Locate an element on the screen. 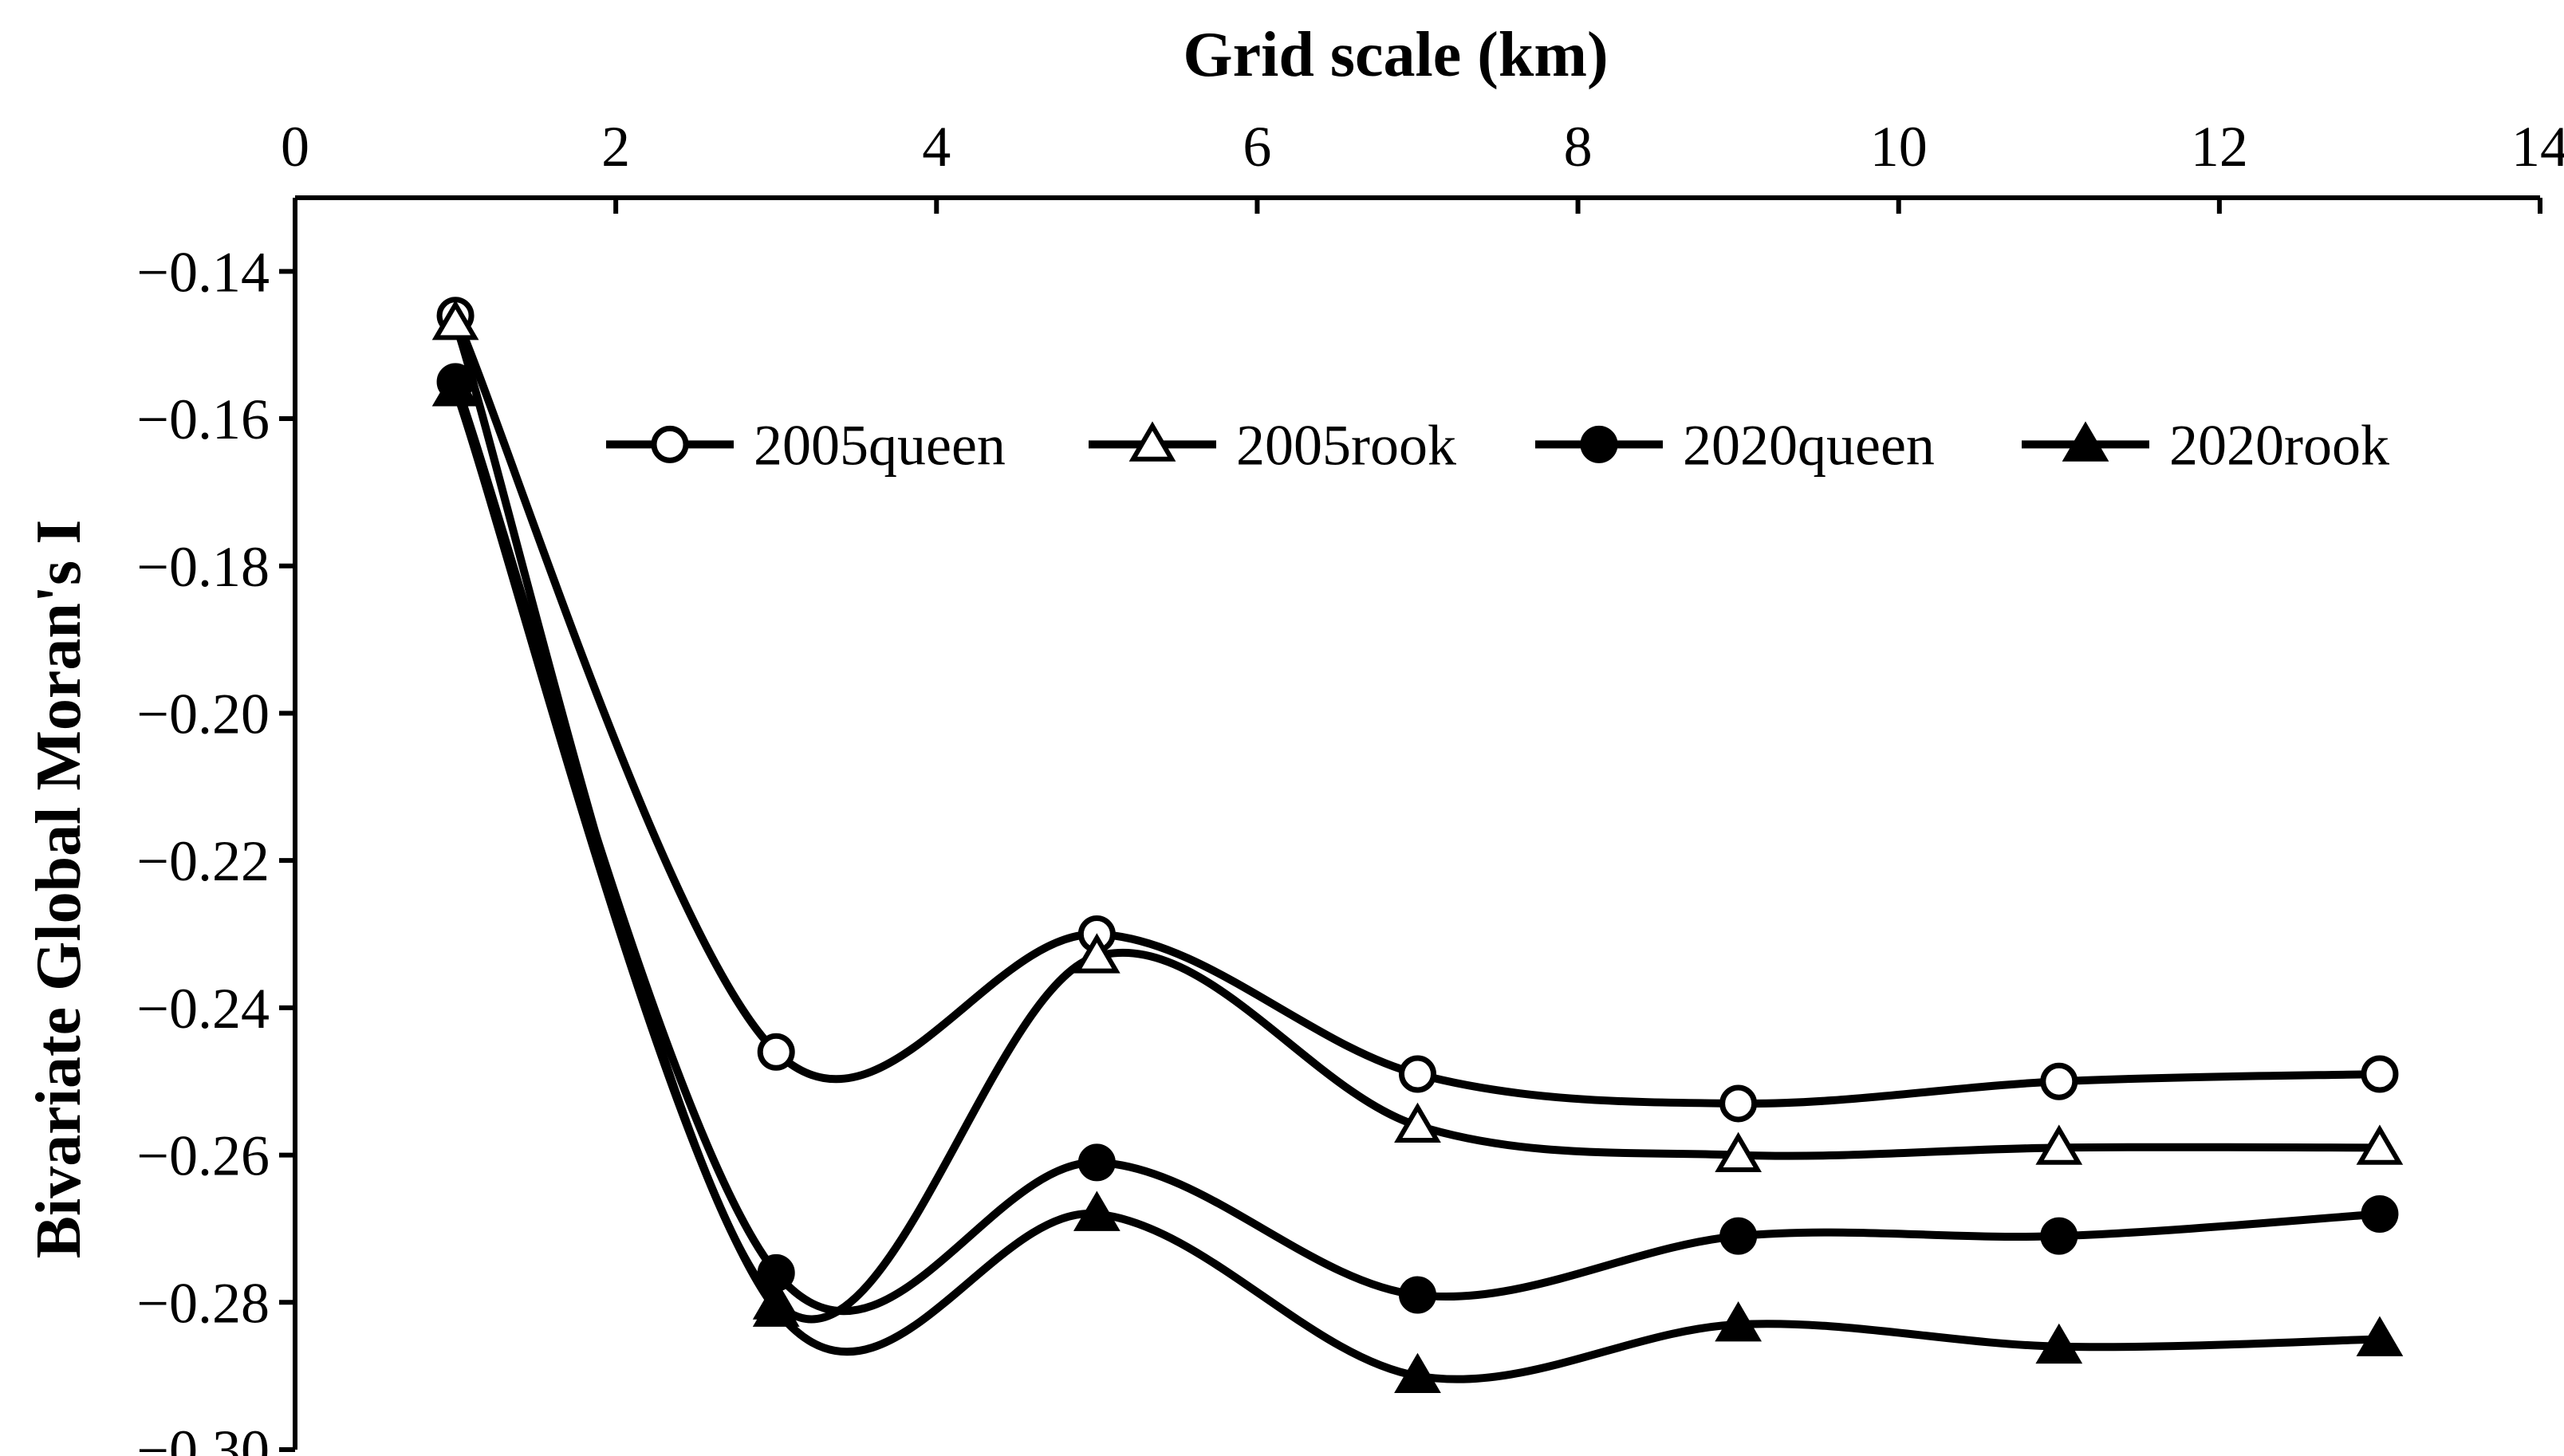  x-tick-label: 0 is located at coordinates (295, 147).